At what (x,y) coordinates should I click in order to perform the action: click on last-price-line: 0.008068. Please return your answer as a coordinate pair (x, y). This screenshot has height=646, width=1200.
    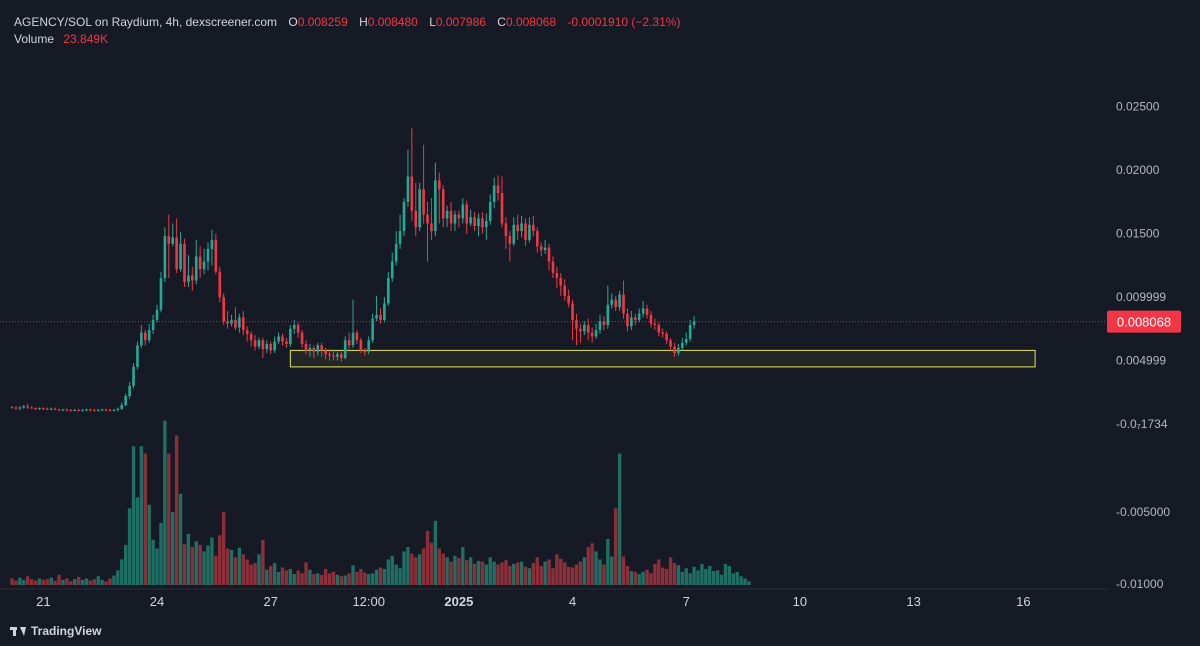
    Looking at the image, I should click on (590, 321).